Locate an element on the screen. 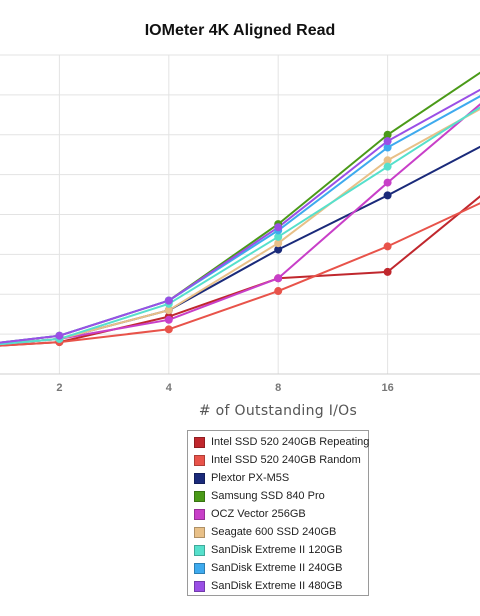 The height and width of the screenshot is (616, 480). x-tick-labels: 2 4 8 16 is located at coordinates (224, 388).